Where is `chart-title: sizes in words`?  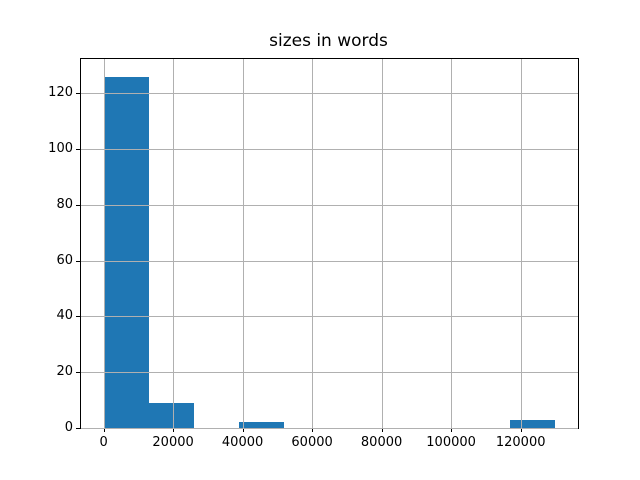 chart-title: sizes in words is located at coordinates (328, 41).